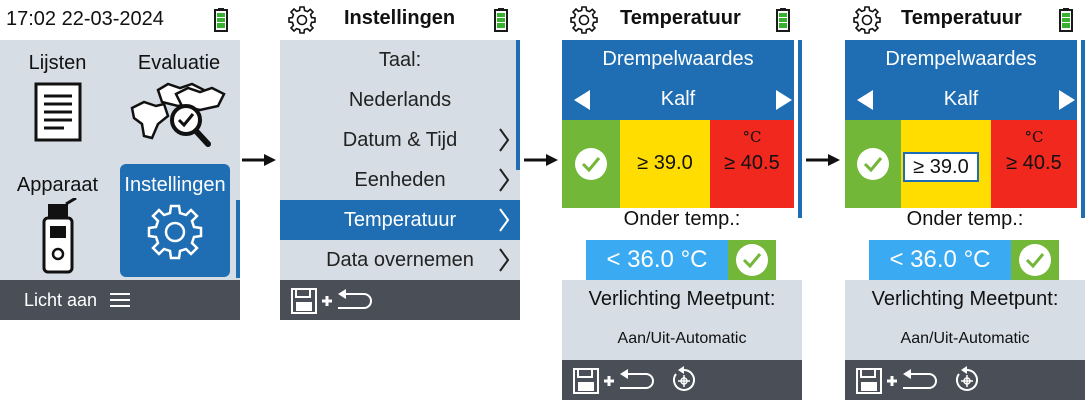 The width and height of the screenshot is (1085, 400). Describe the element at coordinates (120, 20) in the screenshot. I see `status-bar: 17:02 22-03-2024` at that location.